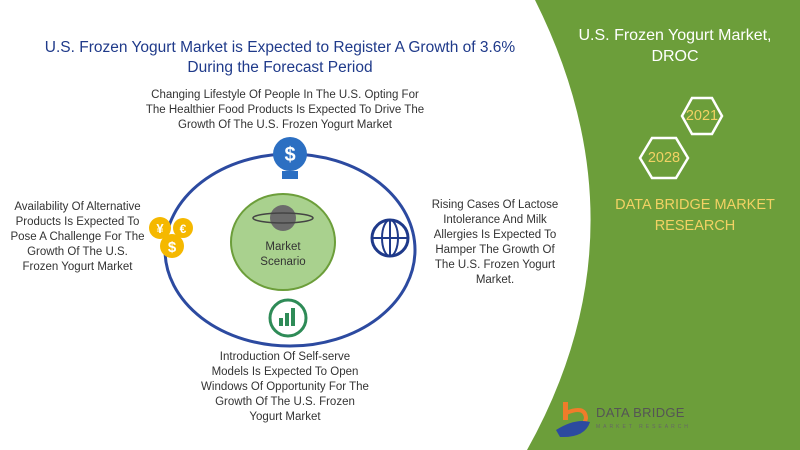 The width and height of the screenshot is (800, 450). I want to click on hexagon-2028, so click(664, 158).